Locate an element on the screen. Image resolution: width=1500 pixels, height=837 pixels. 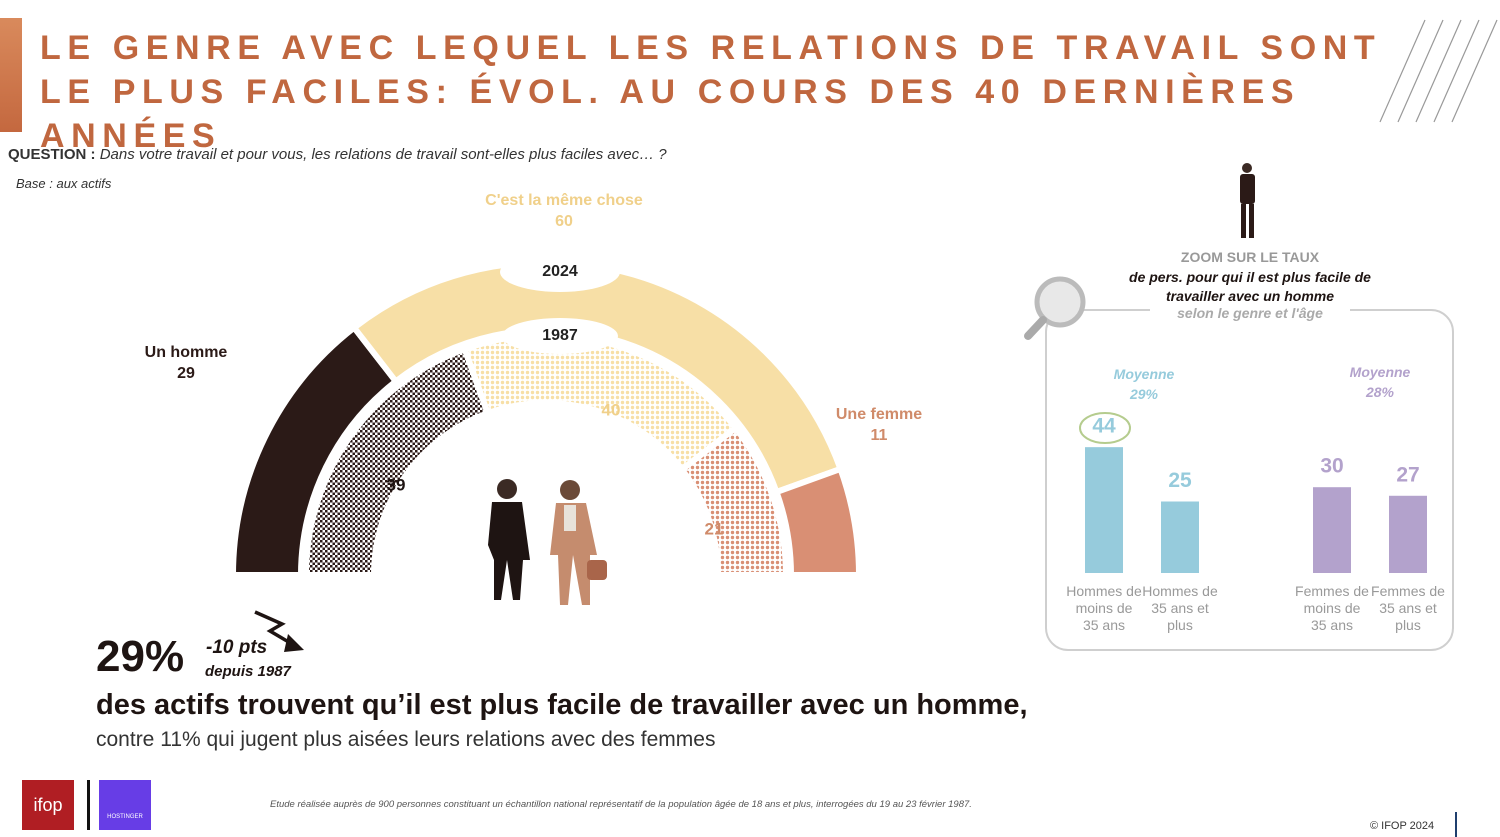
value-label: 25 is located at coordinates (1180, 480).